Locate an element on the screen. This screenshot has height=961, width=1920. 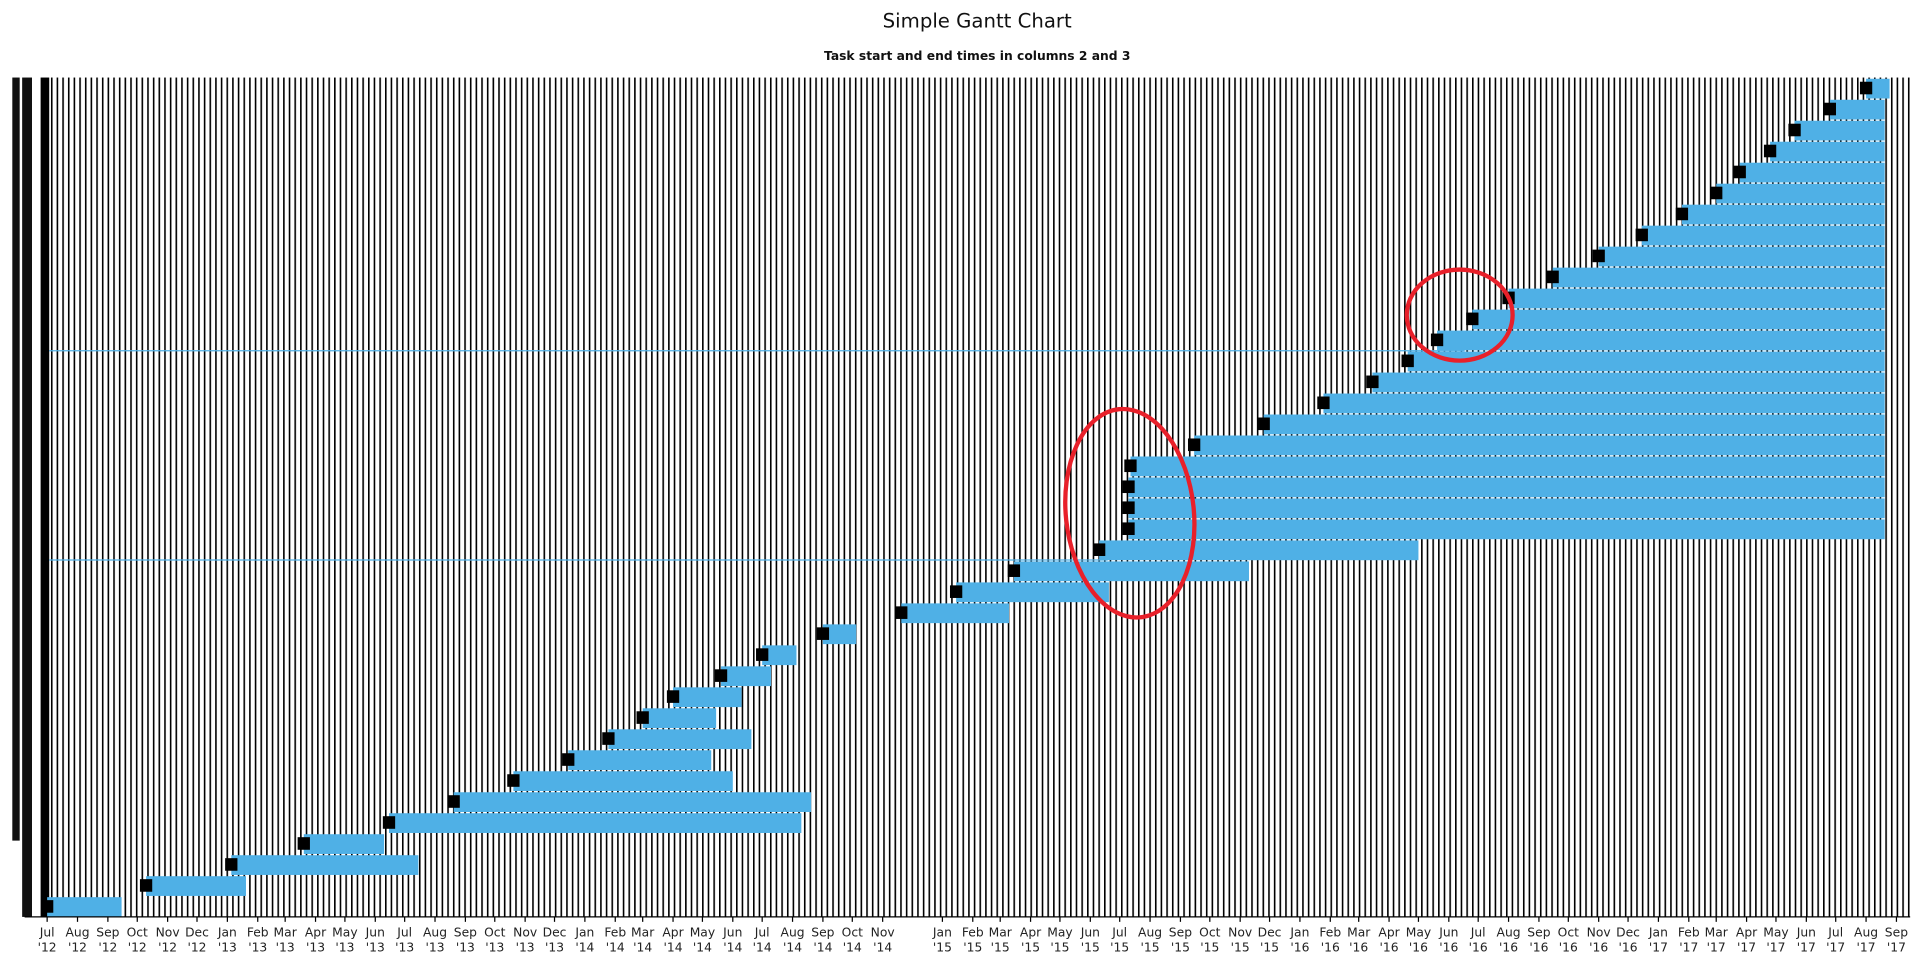
axis-band is located at coordinates (27, 497).